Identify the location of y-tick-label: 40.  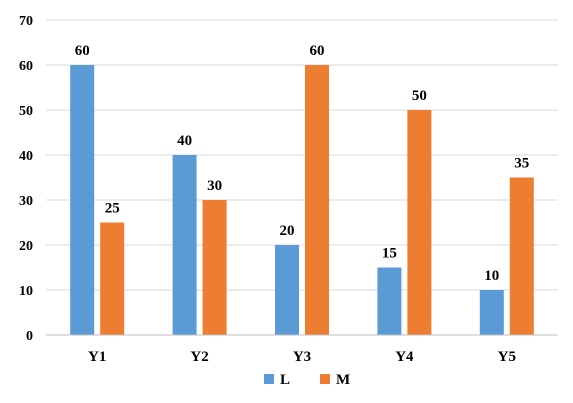
(26, 156).